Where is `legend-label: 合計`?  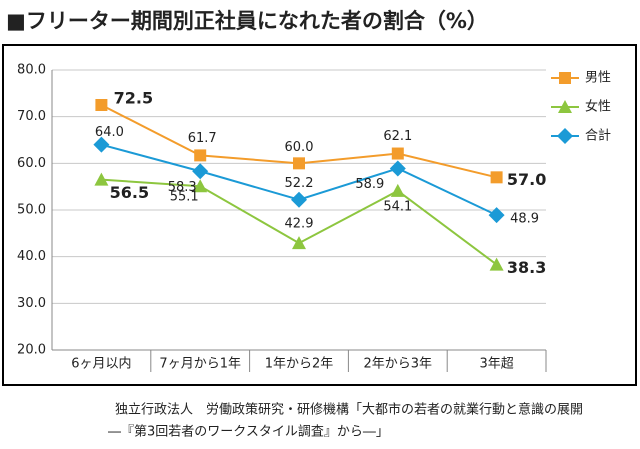
legend-label: 合計 is located at coordinates (598, 136).